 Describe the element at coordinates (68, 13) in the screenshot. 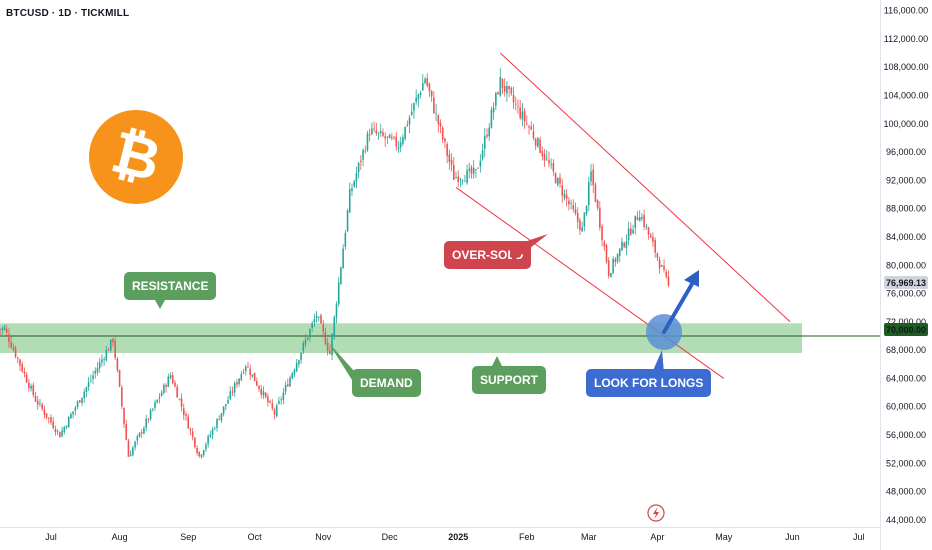

I see `symbol-header: BTCUSD · 1D · TICKMILL` at that location.